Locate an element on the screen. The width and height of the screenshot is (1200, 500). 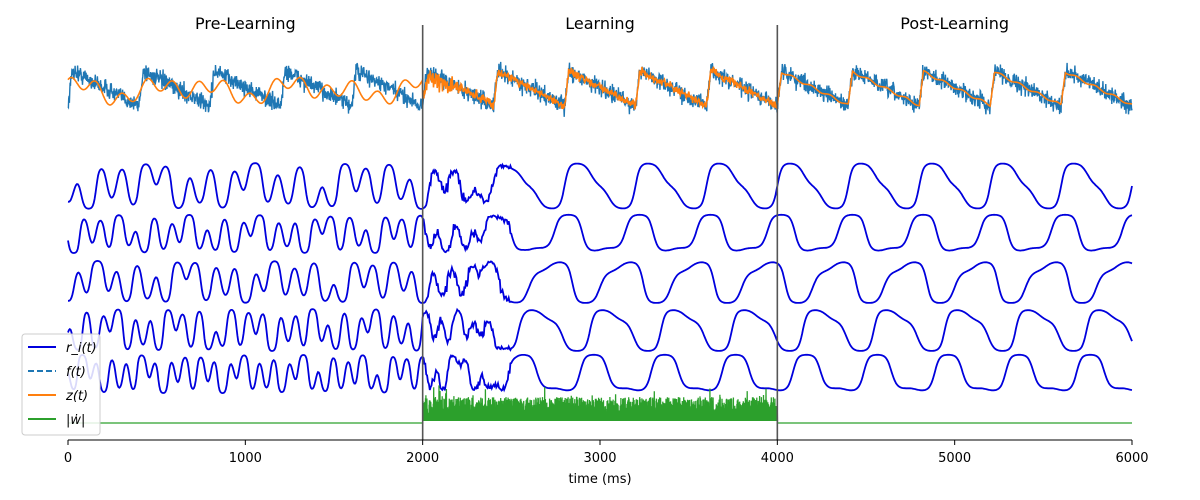
x-axis-label: time (ms) is located at coordinates (599, 479).